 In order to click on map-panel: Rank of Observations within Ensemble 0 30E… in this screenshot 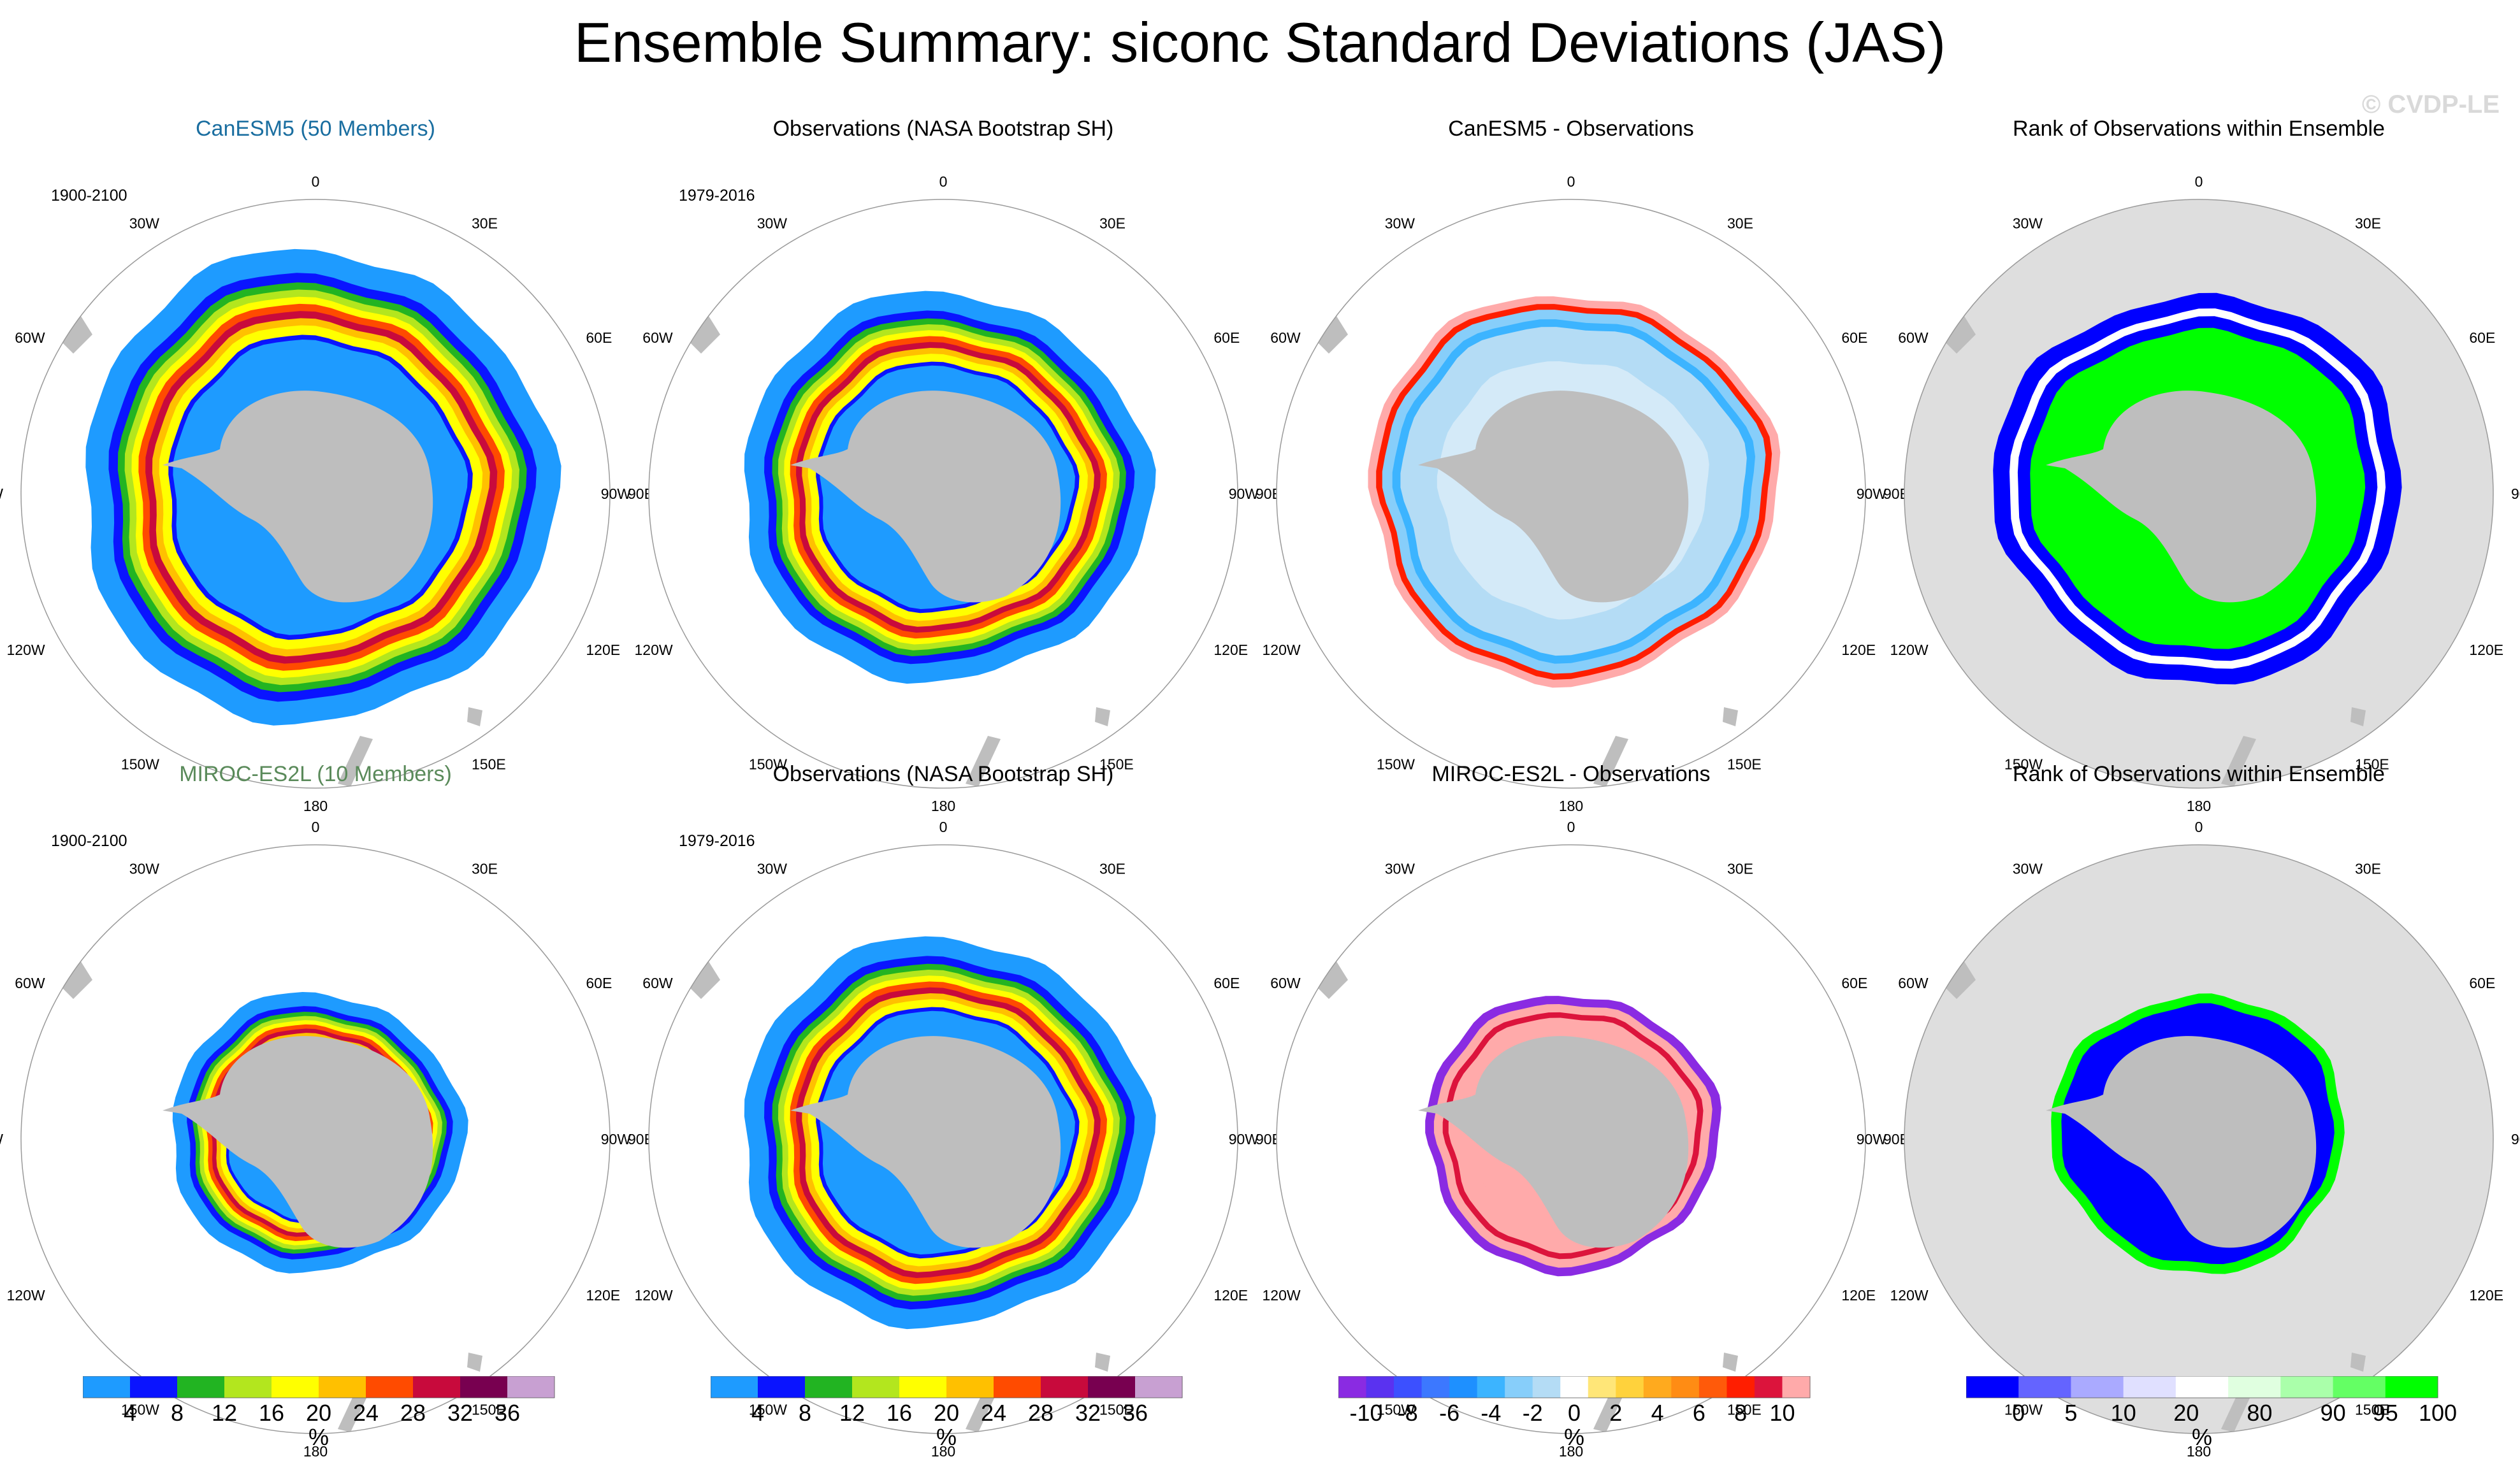, I will do `click(2188, 463)`.